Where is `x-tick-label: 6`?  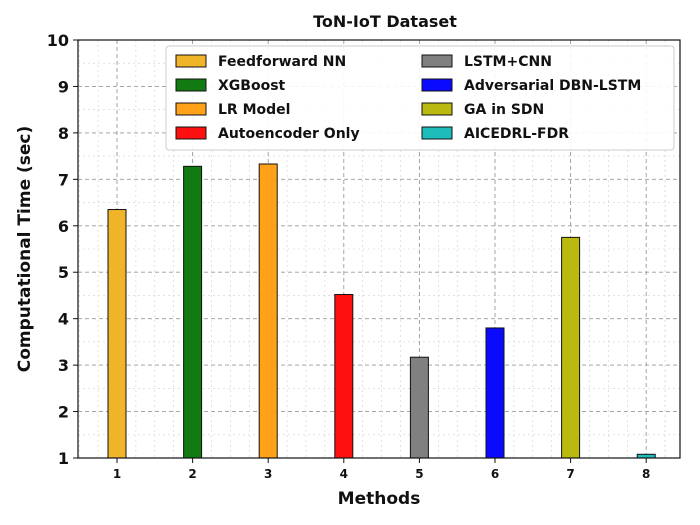
x-tick-label: 6 is located at coordinates (495, 474).